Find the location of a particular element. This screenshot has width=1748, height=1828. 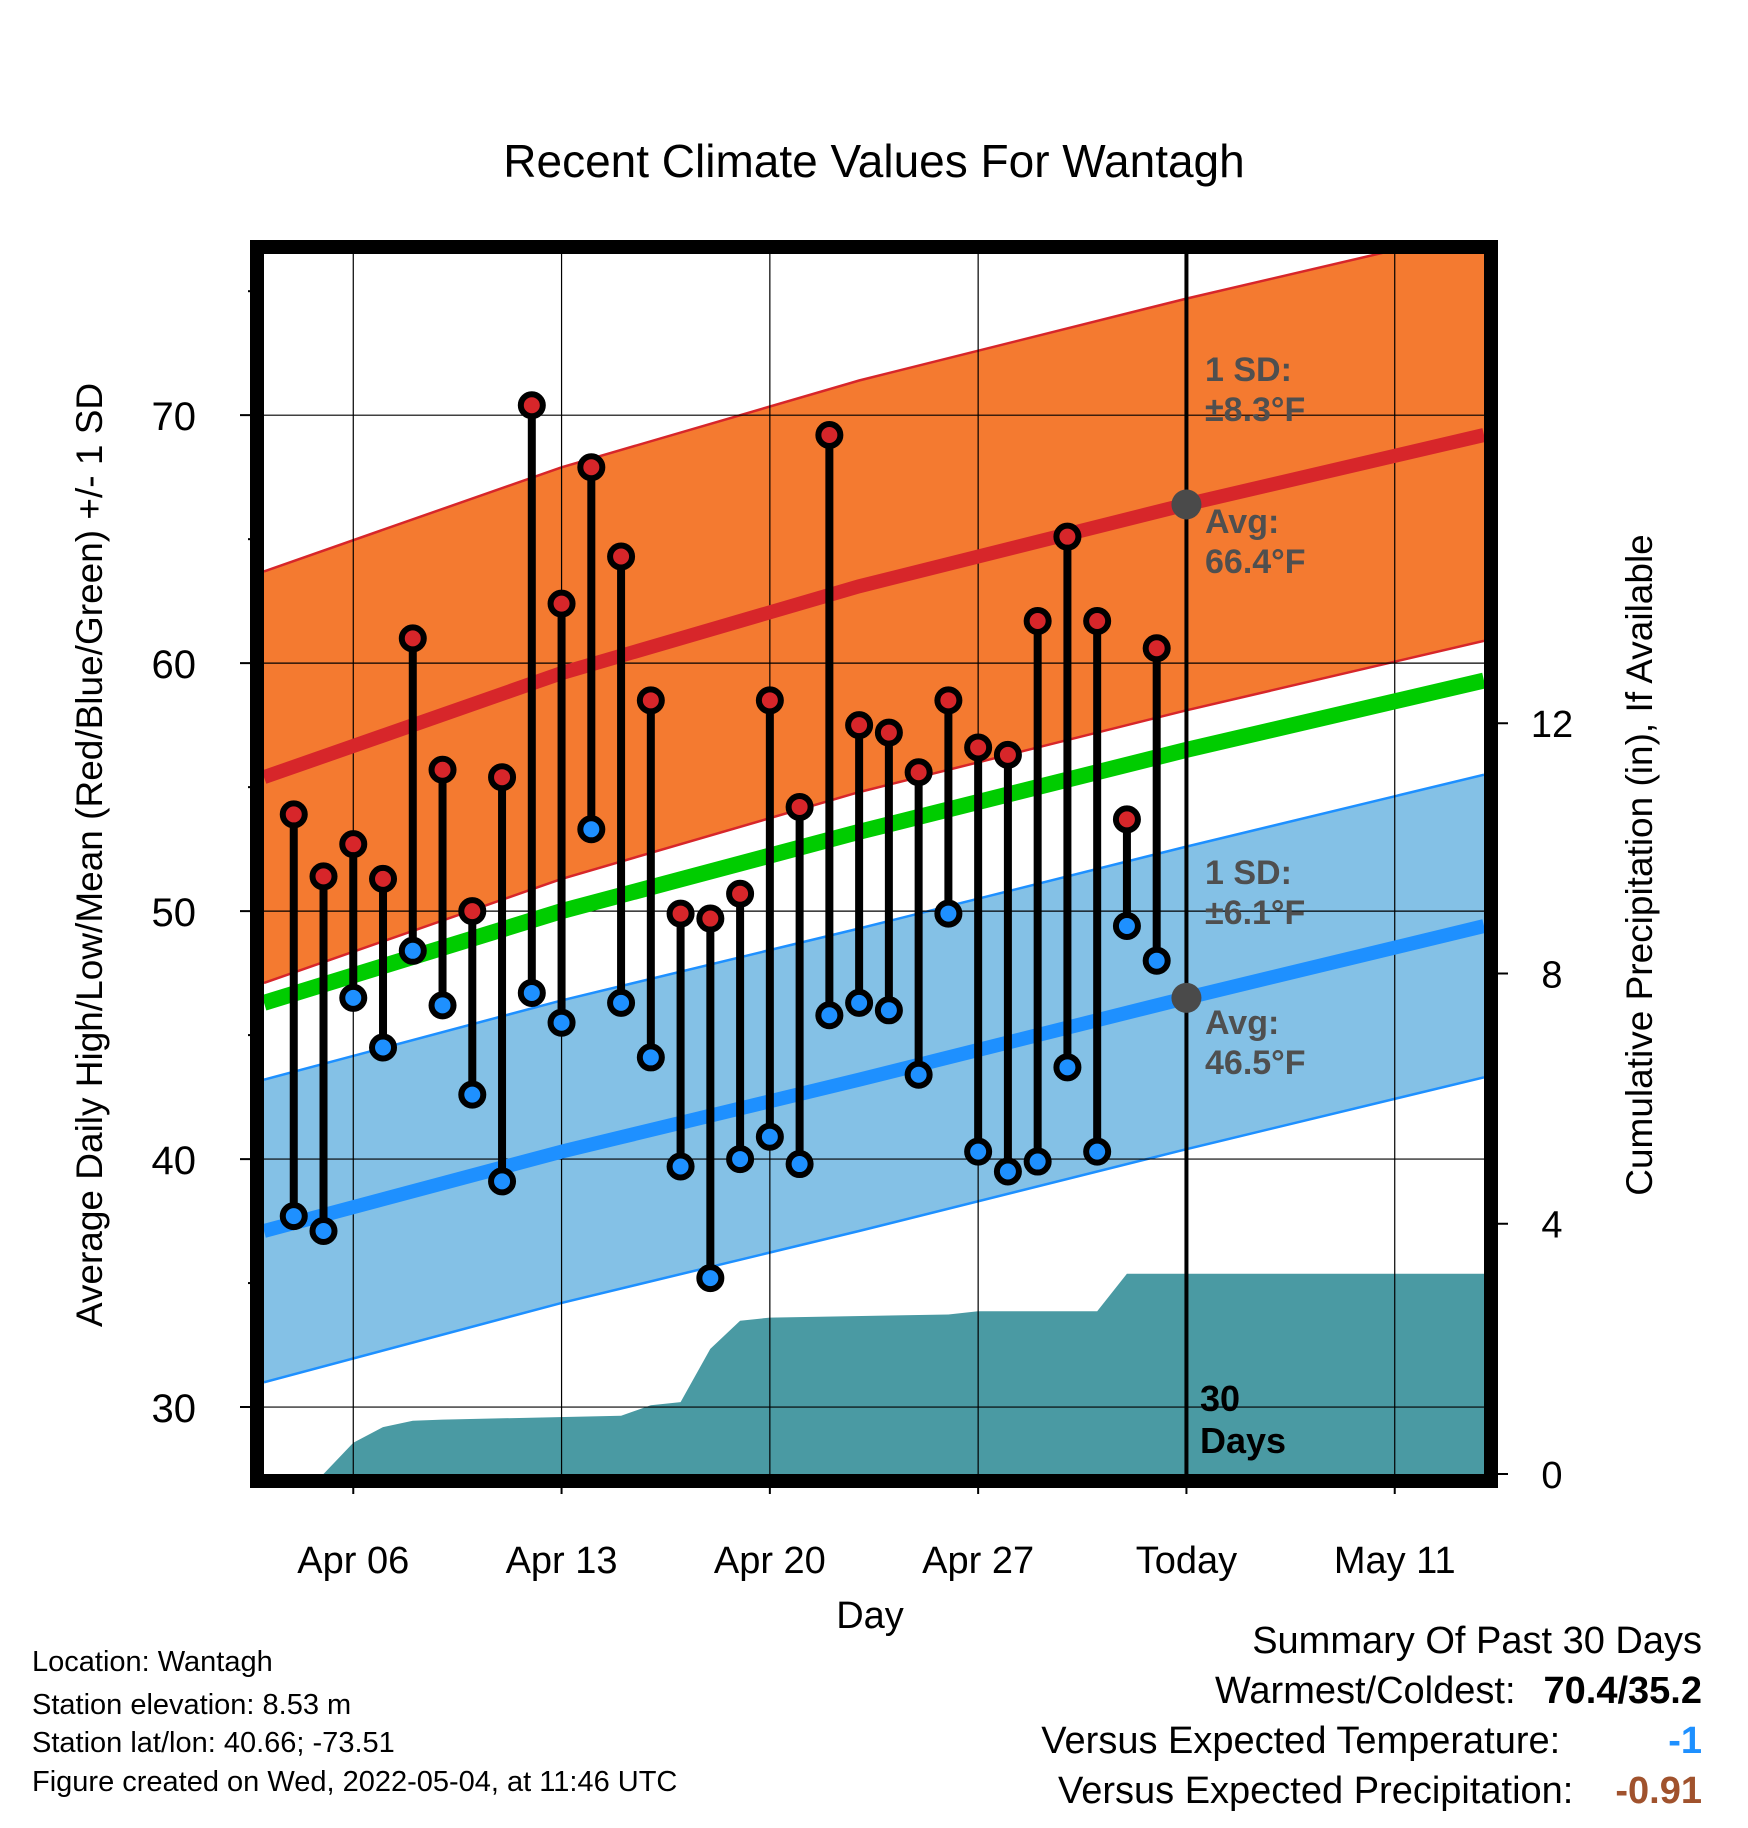

y2-tick-label: 0 is located at coordinates (1551, 1476).